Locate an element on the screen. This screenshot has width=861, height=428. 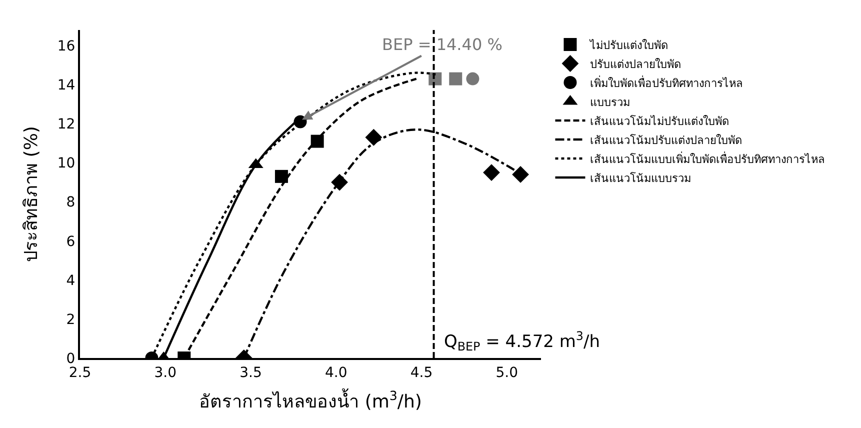
y-tick-label: 14 is located at coordinates (66, 86).